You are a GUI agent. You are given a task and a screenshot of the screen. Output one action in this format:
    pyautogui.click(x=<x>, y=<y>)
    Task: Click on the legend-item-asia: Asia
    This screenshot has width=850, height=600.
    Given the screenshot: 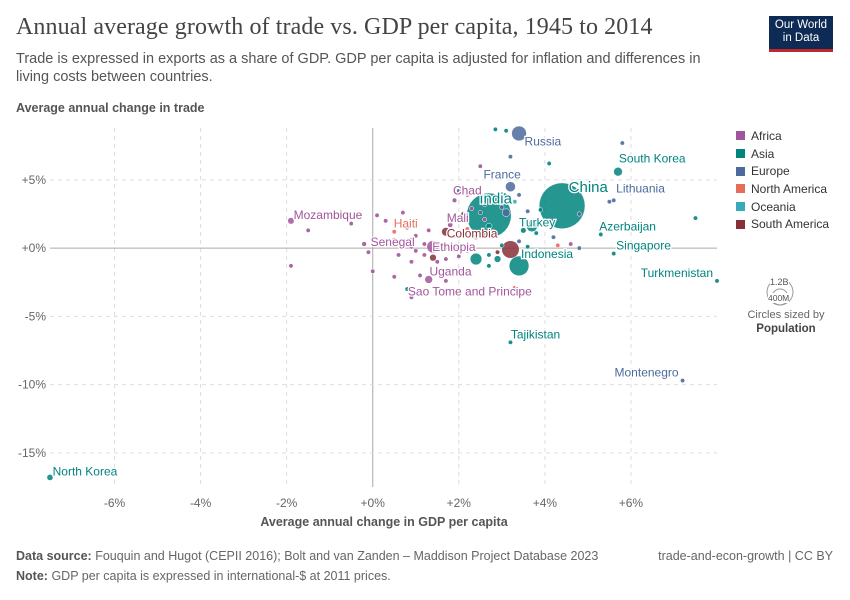 What is the action you would take?
    pyautogui.click(x=782, y=154)
    